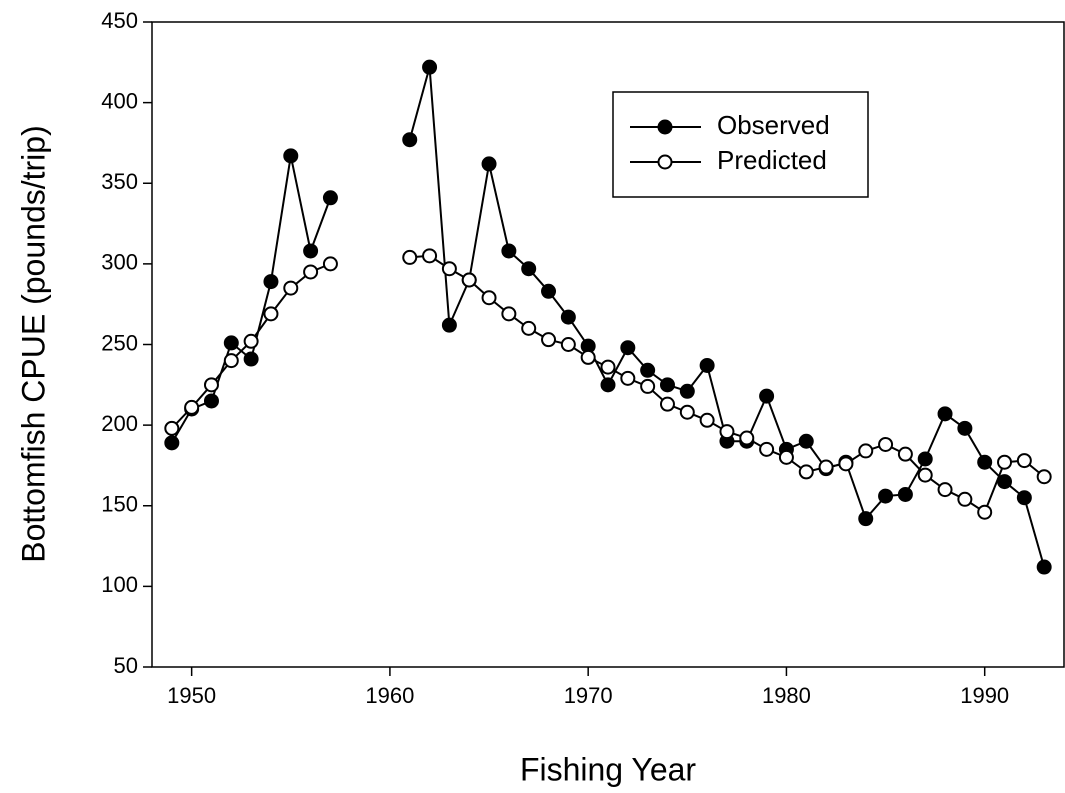 This screenshot has height=793, width=1065. I want to click on legend-box, so click(740, 144).